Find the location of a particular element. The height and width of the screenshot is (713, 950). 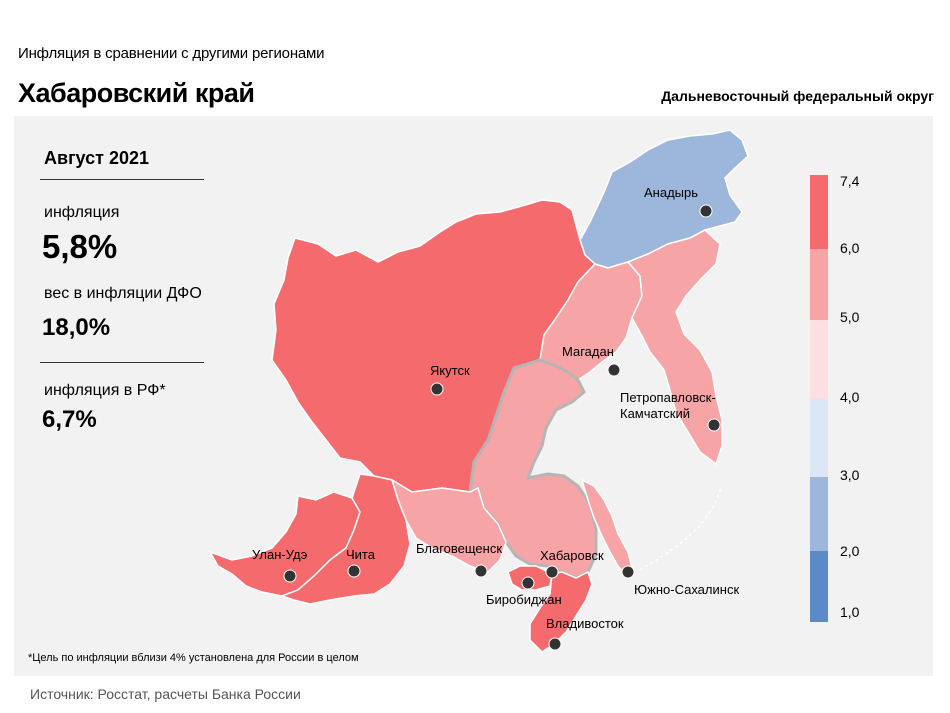

label-yakutsk: Якутск is located at coordinates (450, 370).